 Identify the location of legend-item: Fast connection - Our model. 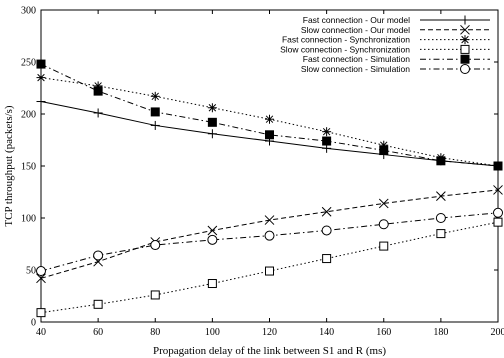
(396, 20).